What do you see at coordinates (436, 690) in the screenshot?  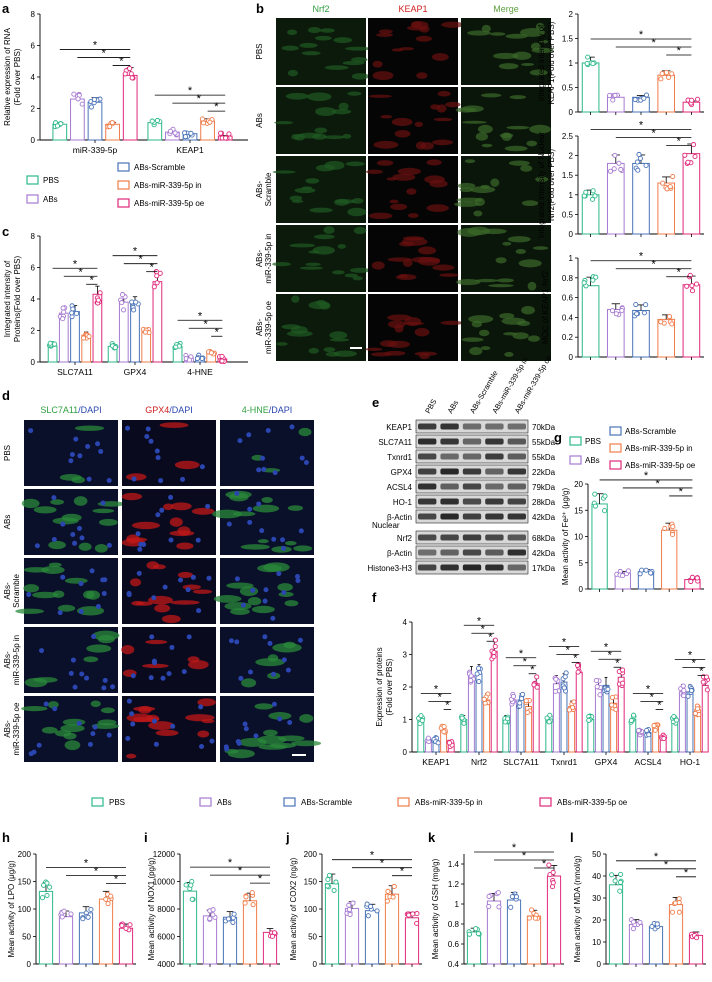 I see `sig-star-f-0-1: *` at bounding box center [436, 690].